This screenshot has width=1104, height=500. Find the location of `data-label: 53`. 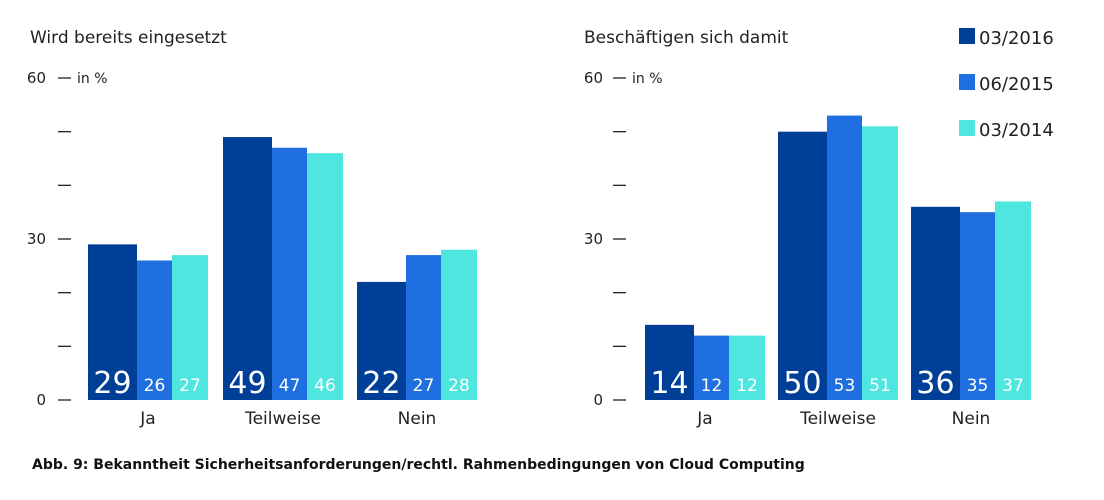

data-label: 53 is located at coordinates (845, 386).